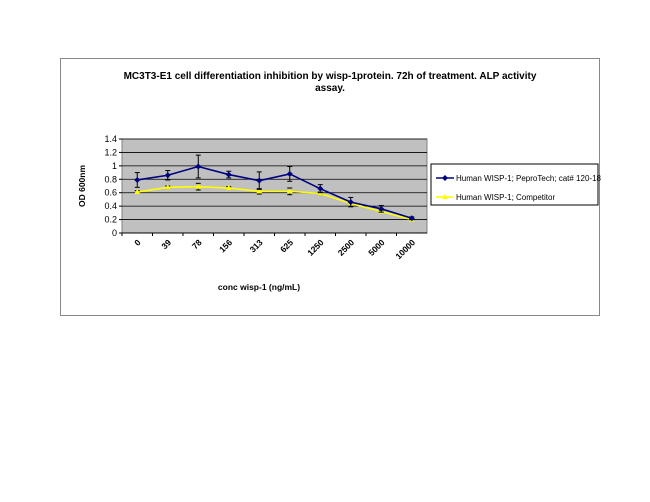  I want to click on chart-title: assay., so click(330, 88).